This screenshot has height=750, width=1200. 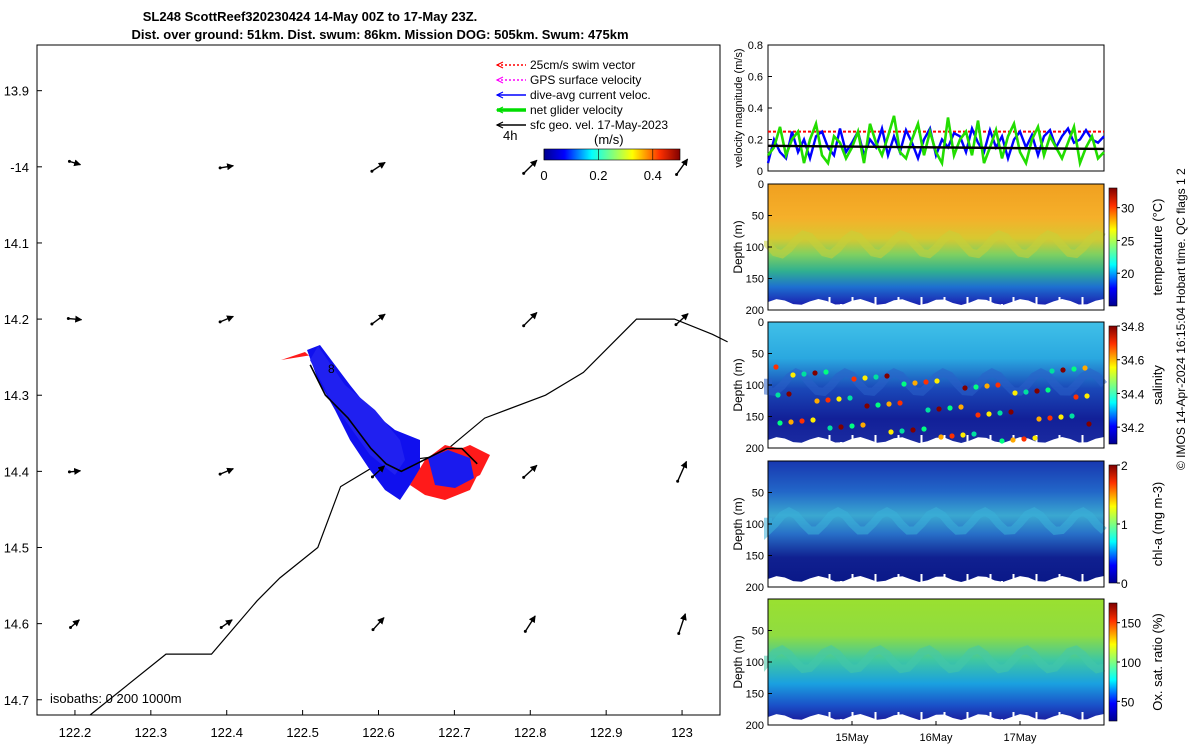 What do you see at coordinates (761, 185) in the screenshot?
I see `section-ytick-label: 0` at bounding box center [761, 185].